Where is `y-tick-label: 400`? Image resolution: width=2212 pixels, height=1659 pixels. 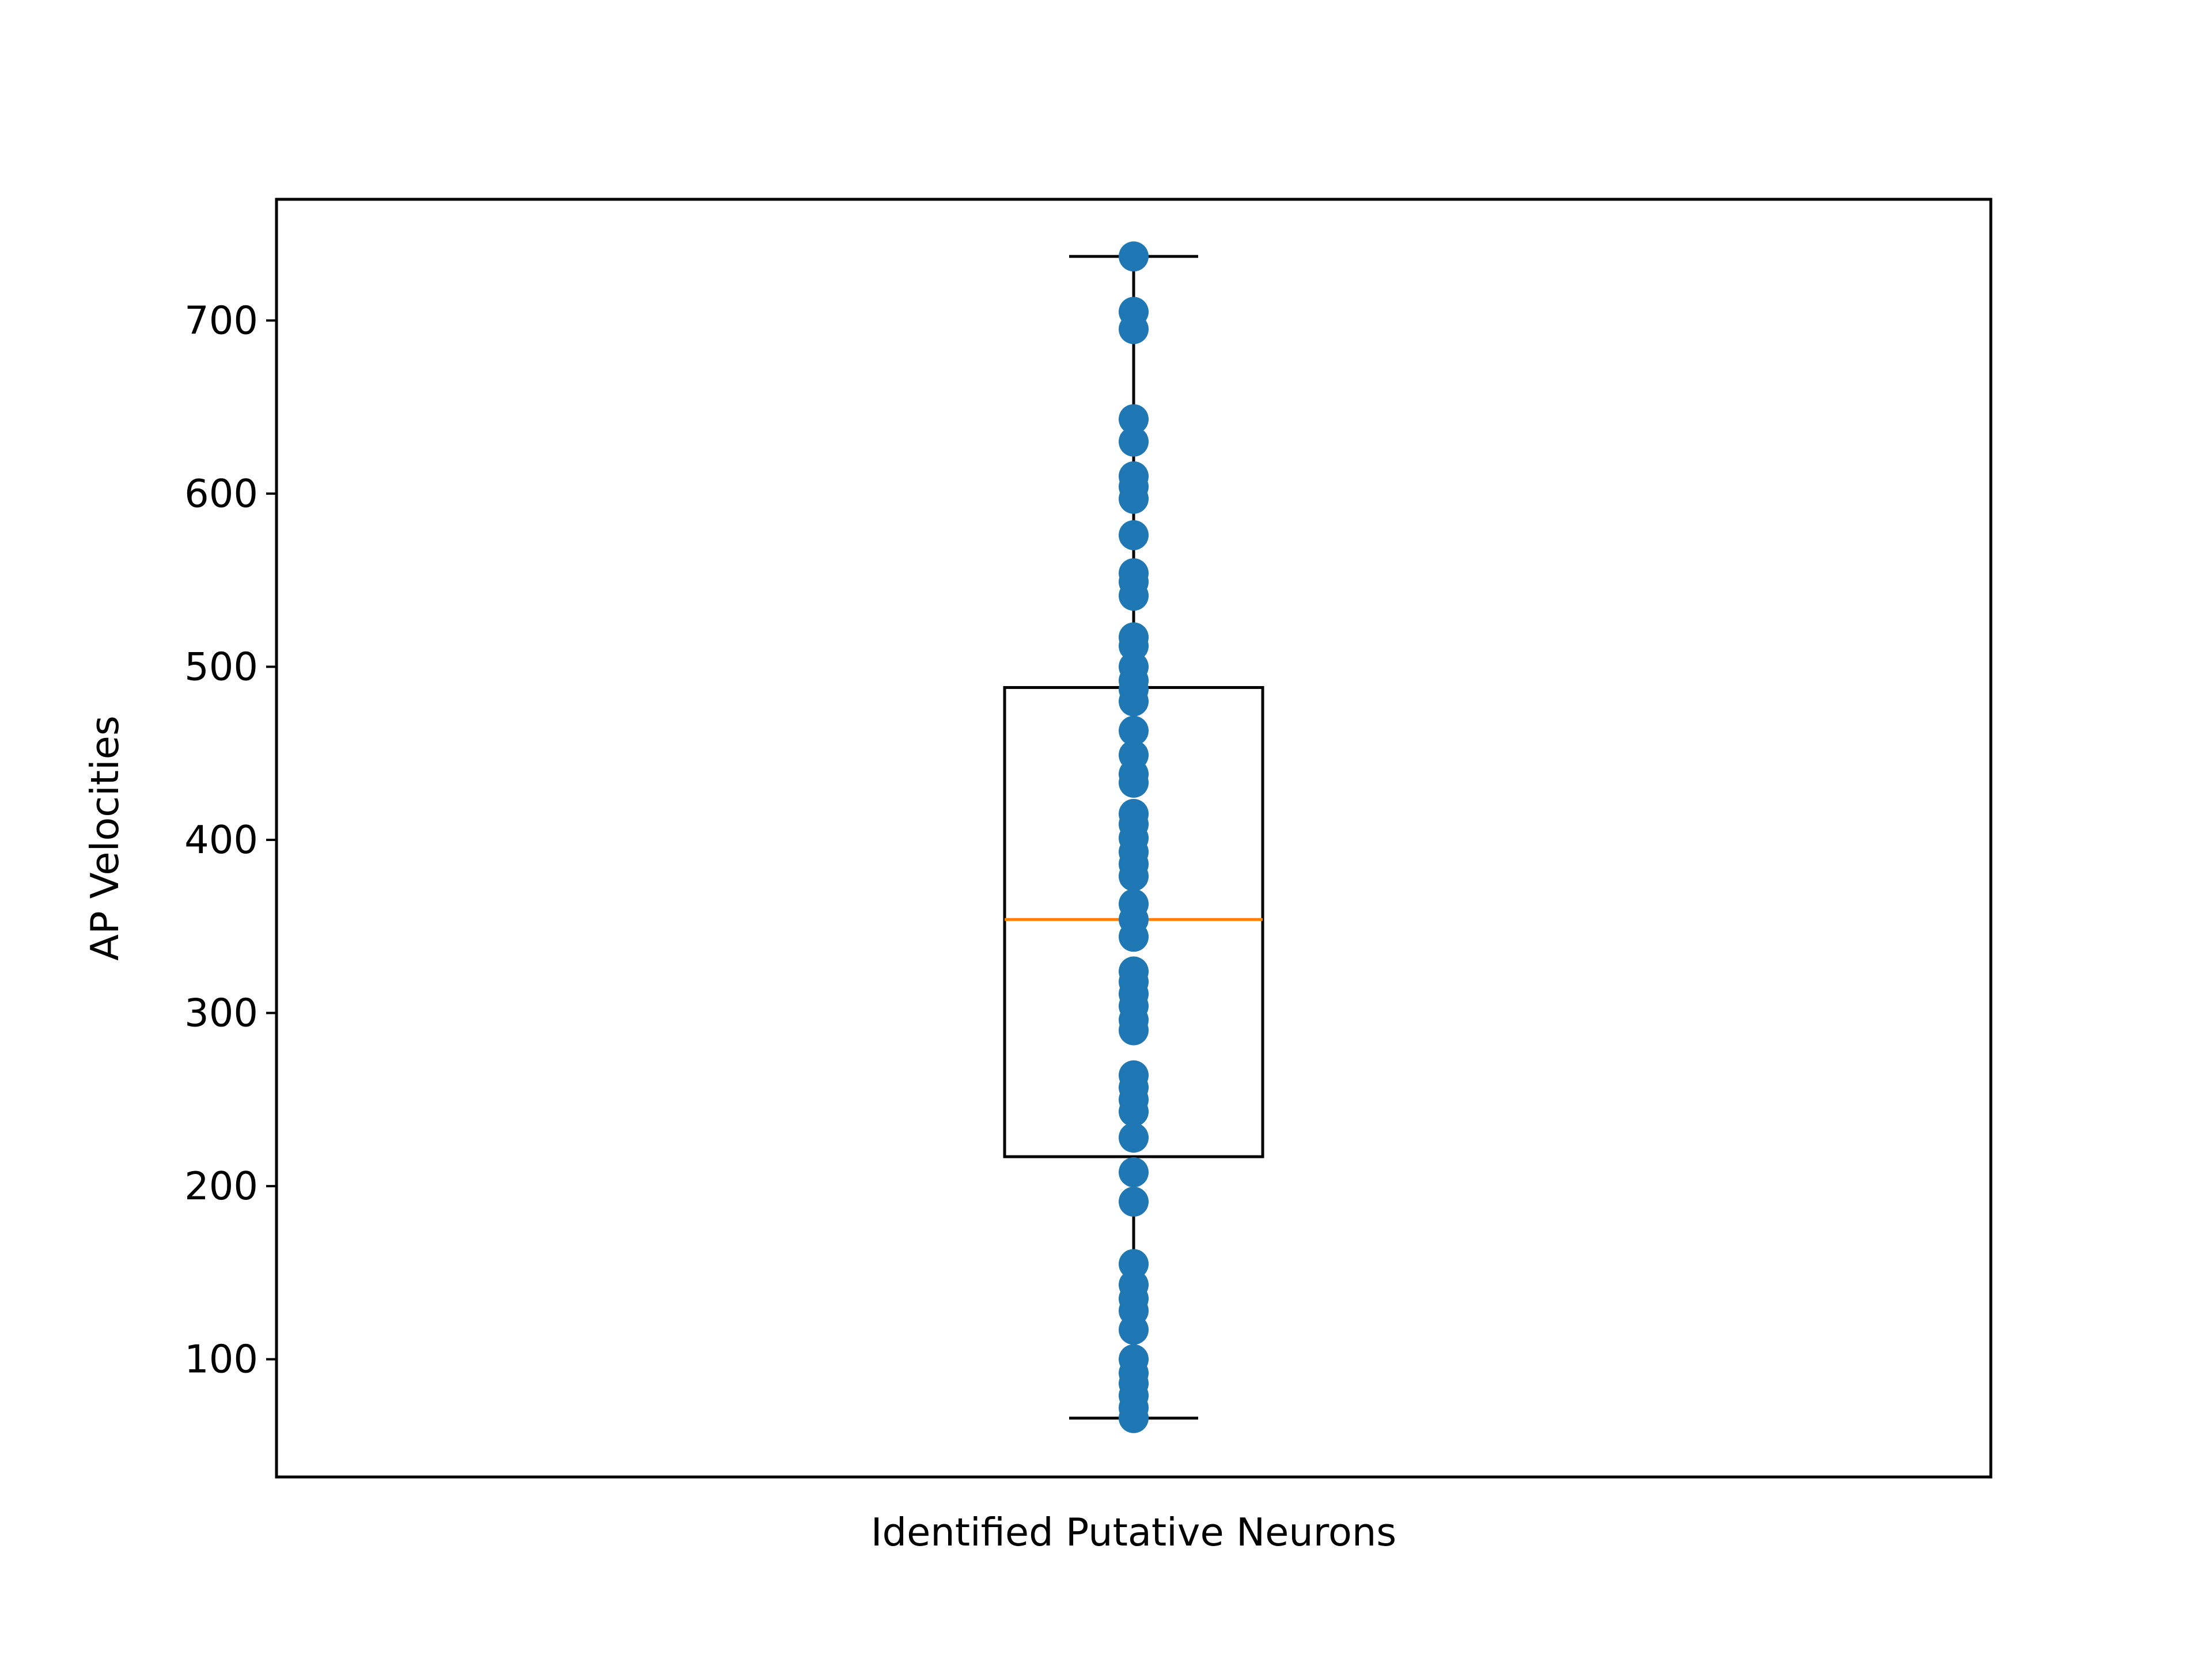
y-tick-label: 400 is located at coordinates (221, 839).